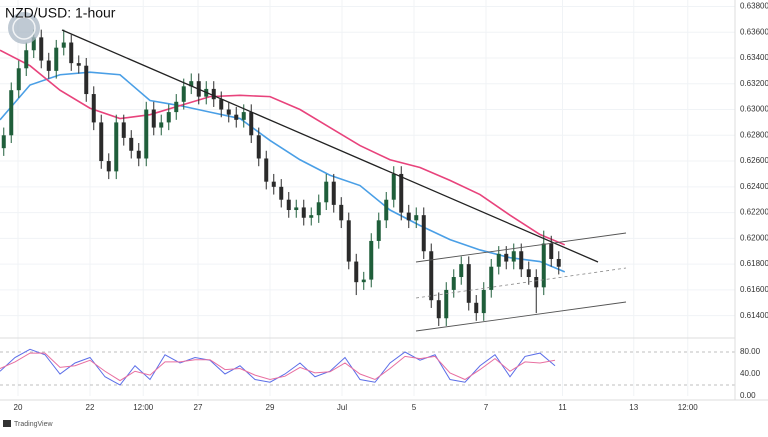 The width and height of the screenshot is (768, 437). Describe the element at coordinates (754, 31) in the screenshot. I see `y-tick-label: 0.63600` at that location.